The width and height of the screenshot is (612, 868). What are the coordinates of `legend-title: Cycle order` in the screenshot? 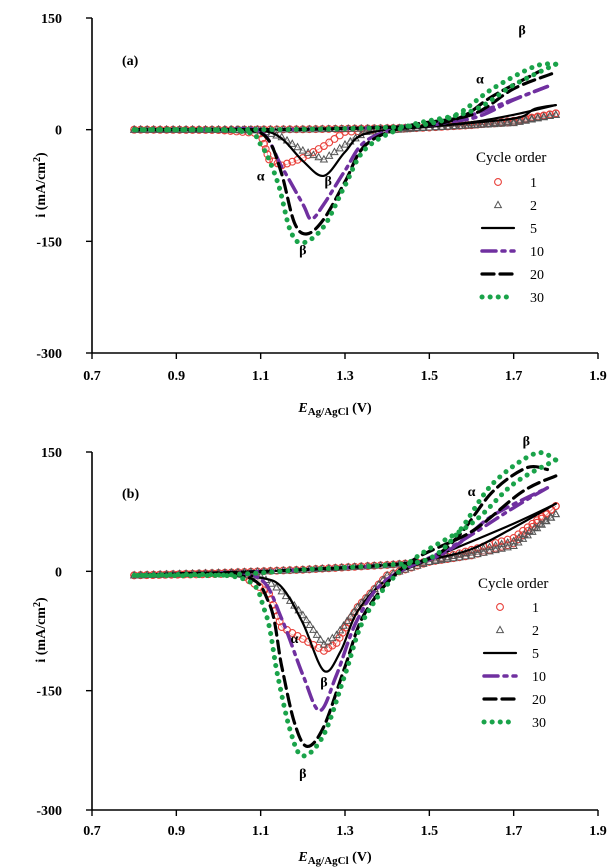 It's located at (511, 158).